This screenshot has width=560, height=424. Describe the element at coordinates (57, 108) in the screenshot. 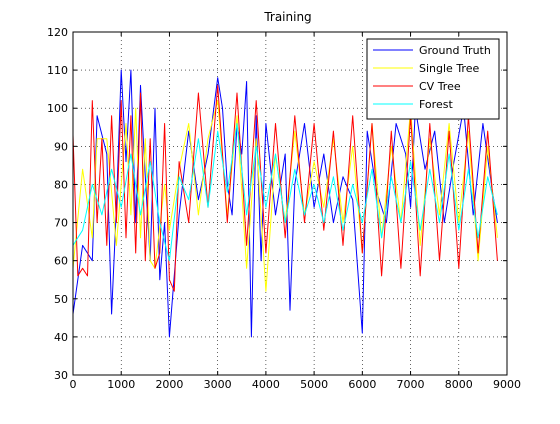

I see `y-tick-label: 100` at that location.